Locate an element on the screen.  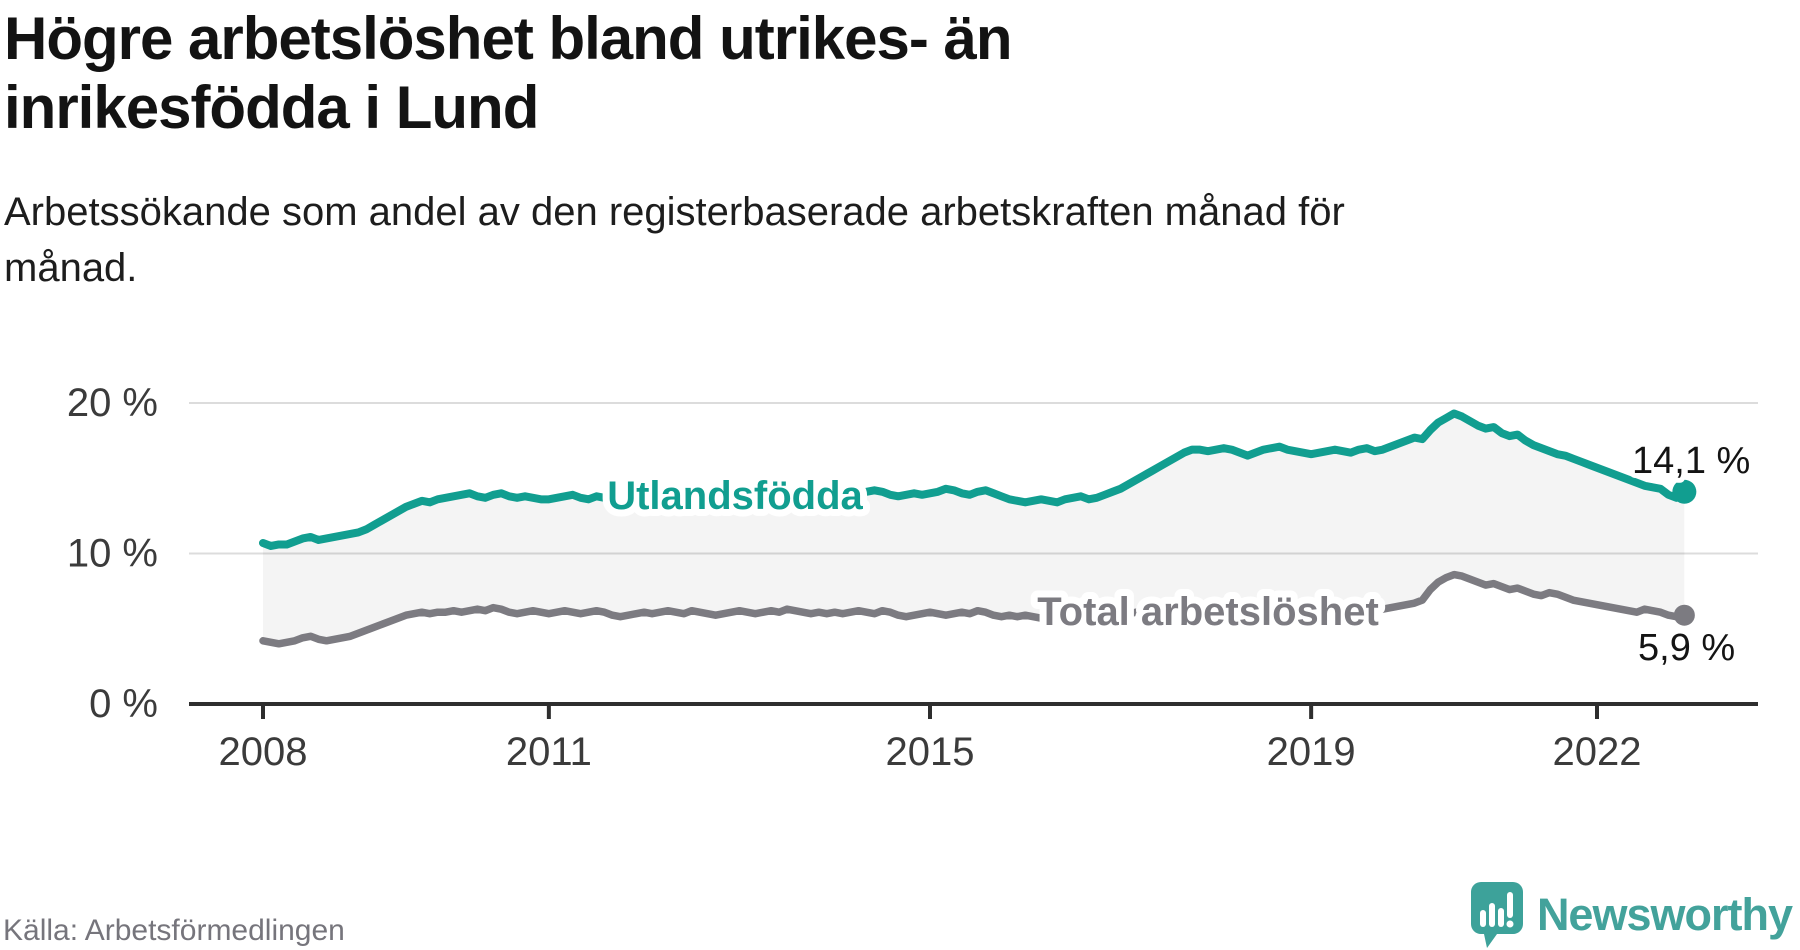
end-dot-utlandsfodda is located at coordinates (1684, 491).